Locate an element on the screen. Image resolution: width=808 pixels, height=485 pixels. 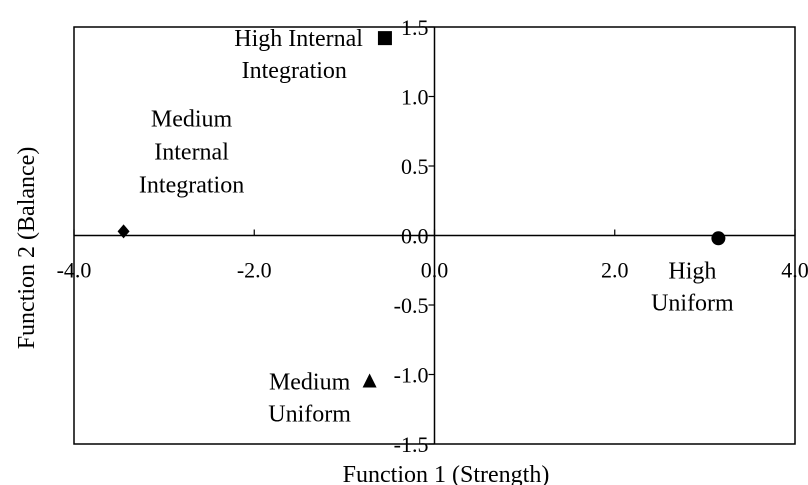
y-tick-label: 0.0 is located at coordinates (415, 236).